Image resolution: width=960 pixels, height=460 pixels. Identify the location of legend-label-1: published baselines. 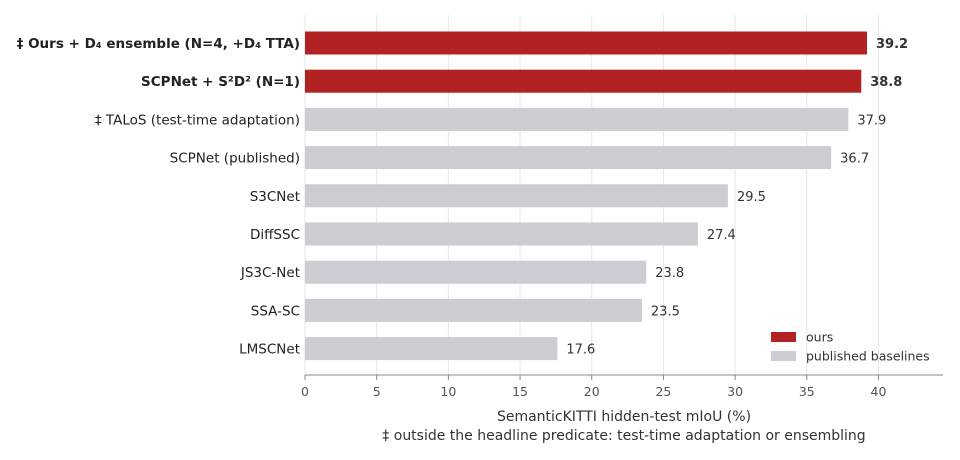
(868, 356).